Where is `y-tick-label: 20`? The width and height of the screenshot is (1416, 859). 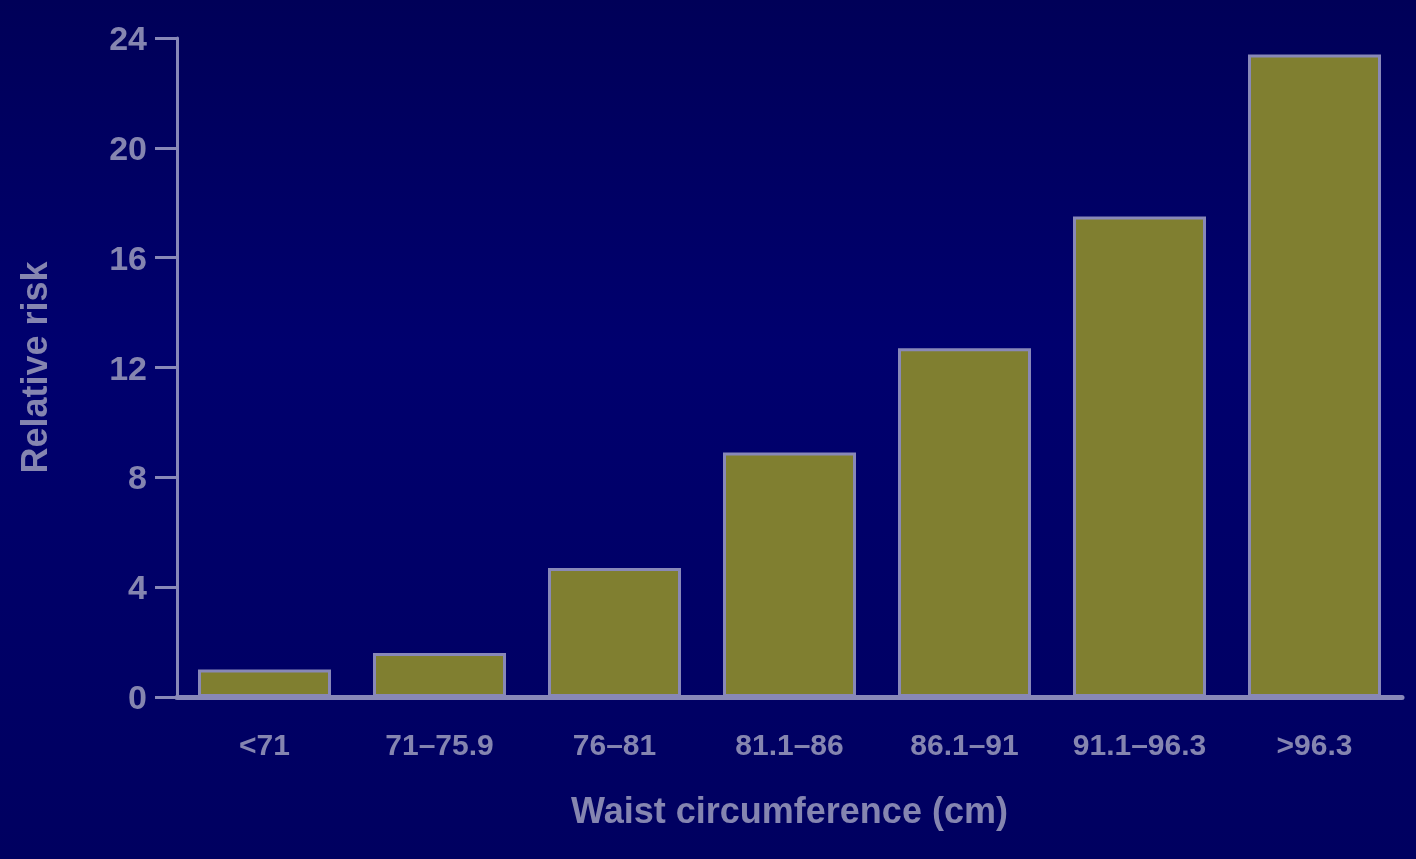
y-tick-label: 20 is located at coordinates (128, 147).